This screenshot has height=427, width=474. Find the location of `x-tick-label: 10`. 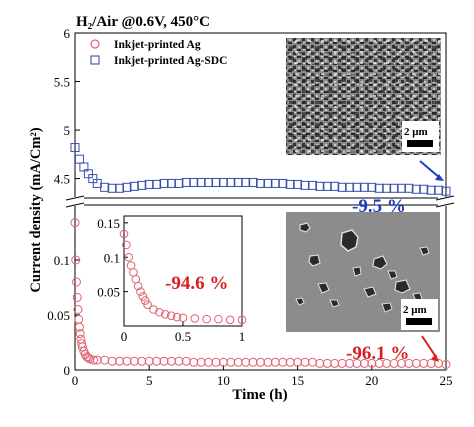

x-tick-label: 10 is located at coordinates (223, 380).